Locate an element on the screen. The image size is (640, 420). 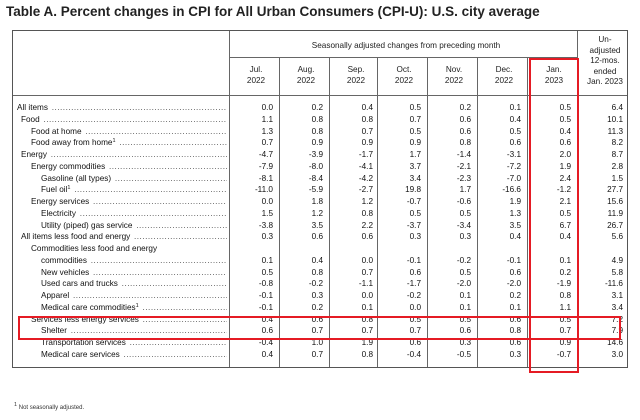
value-cell: -5.9 is located at coordinates (315, 190).